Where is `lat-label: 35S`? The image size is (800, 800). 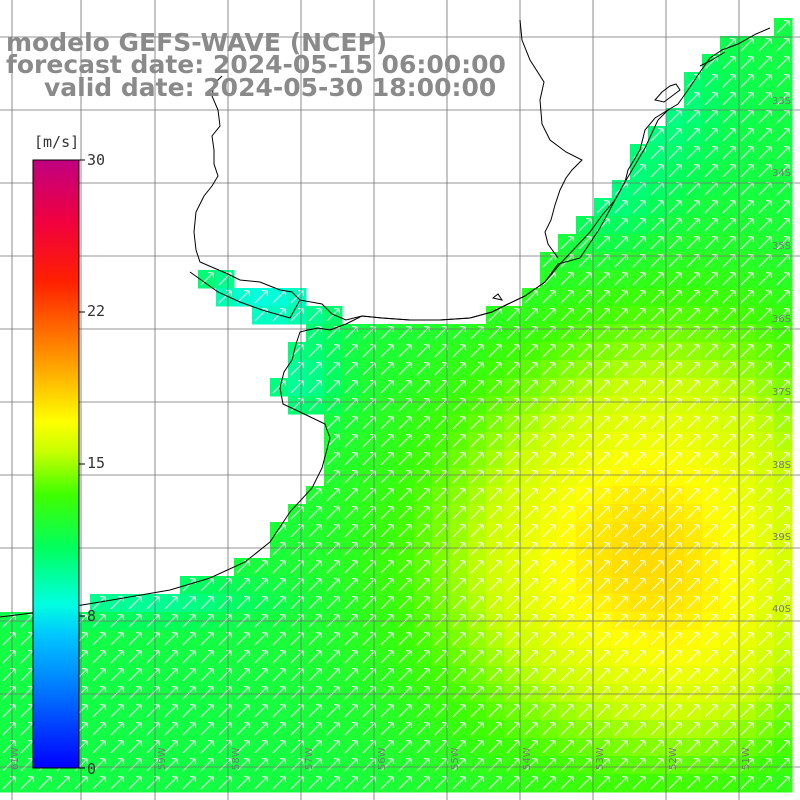 lat-label: 35S is located at coordinates (782, 246).